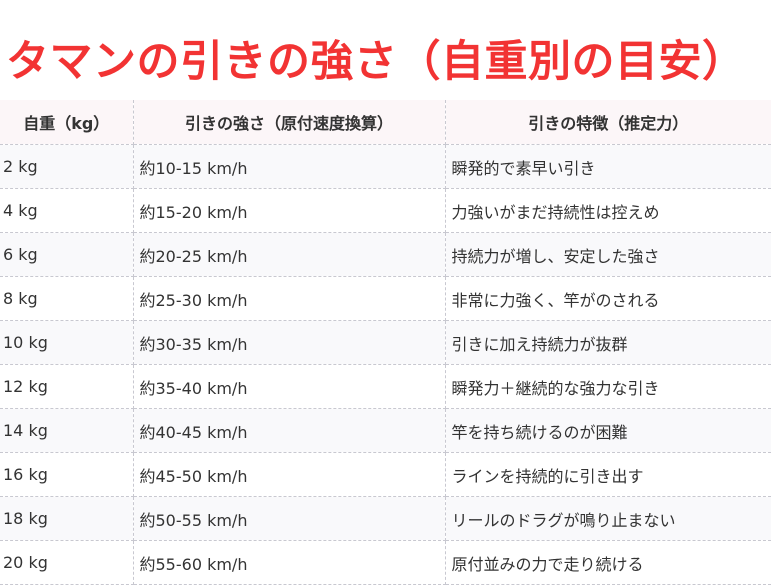 The image size is (771, 585). Describe the element at coordinates (67, 474) in the screenshot. I see `cell-weight: 16 kg` at that location.